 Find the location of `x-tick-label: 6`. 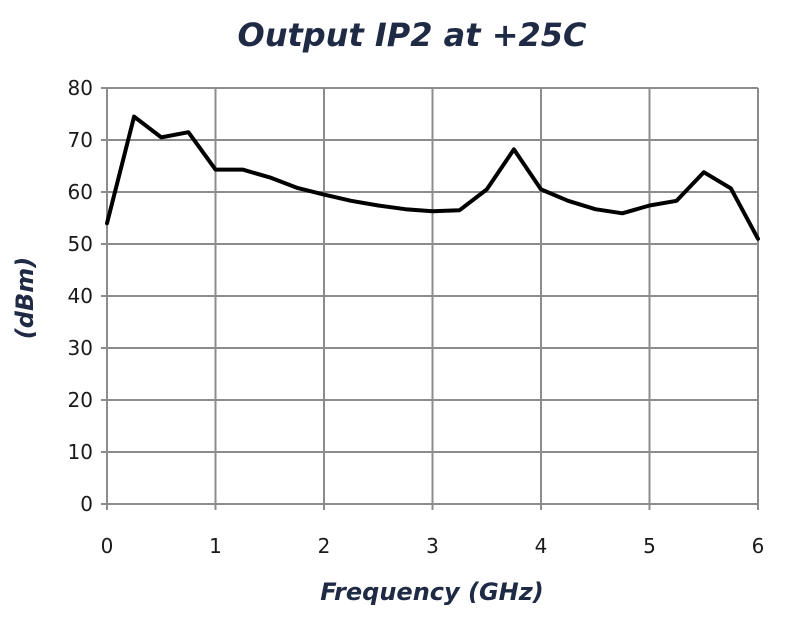

x-tick-label: 6 is located at coordinates (758, 546).